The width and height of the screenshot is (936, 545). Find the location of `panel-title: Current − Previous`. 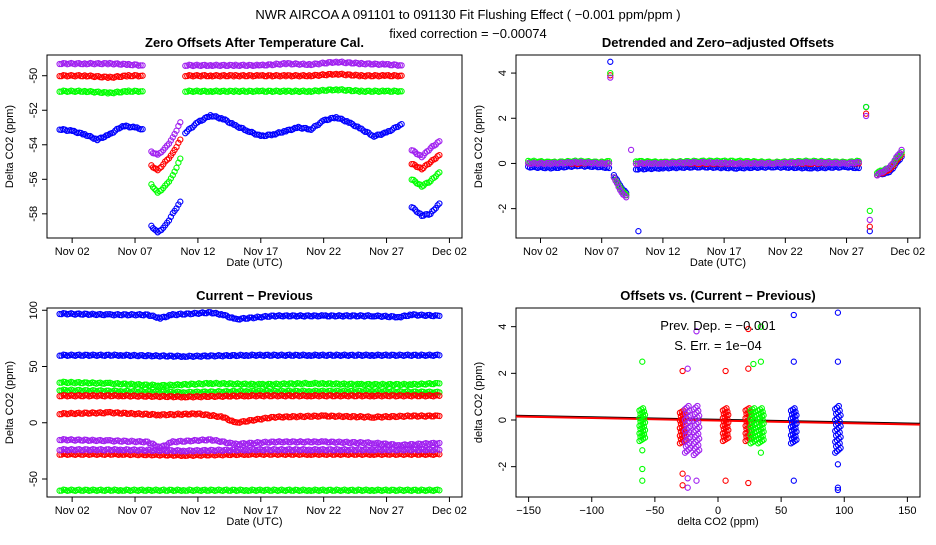

panel-title: Current − Previous is located at coordinates (254, 295).